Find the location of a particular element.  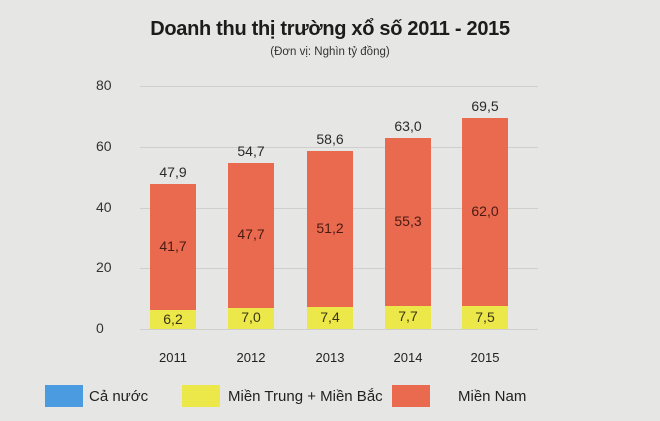

legend-item: Cả nước is located at coordinates (96, 396).